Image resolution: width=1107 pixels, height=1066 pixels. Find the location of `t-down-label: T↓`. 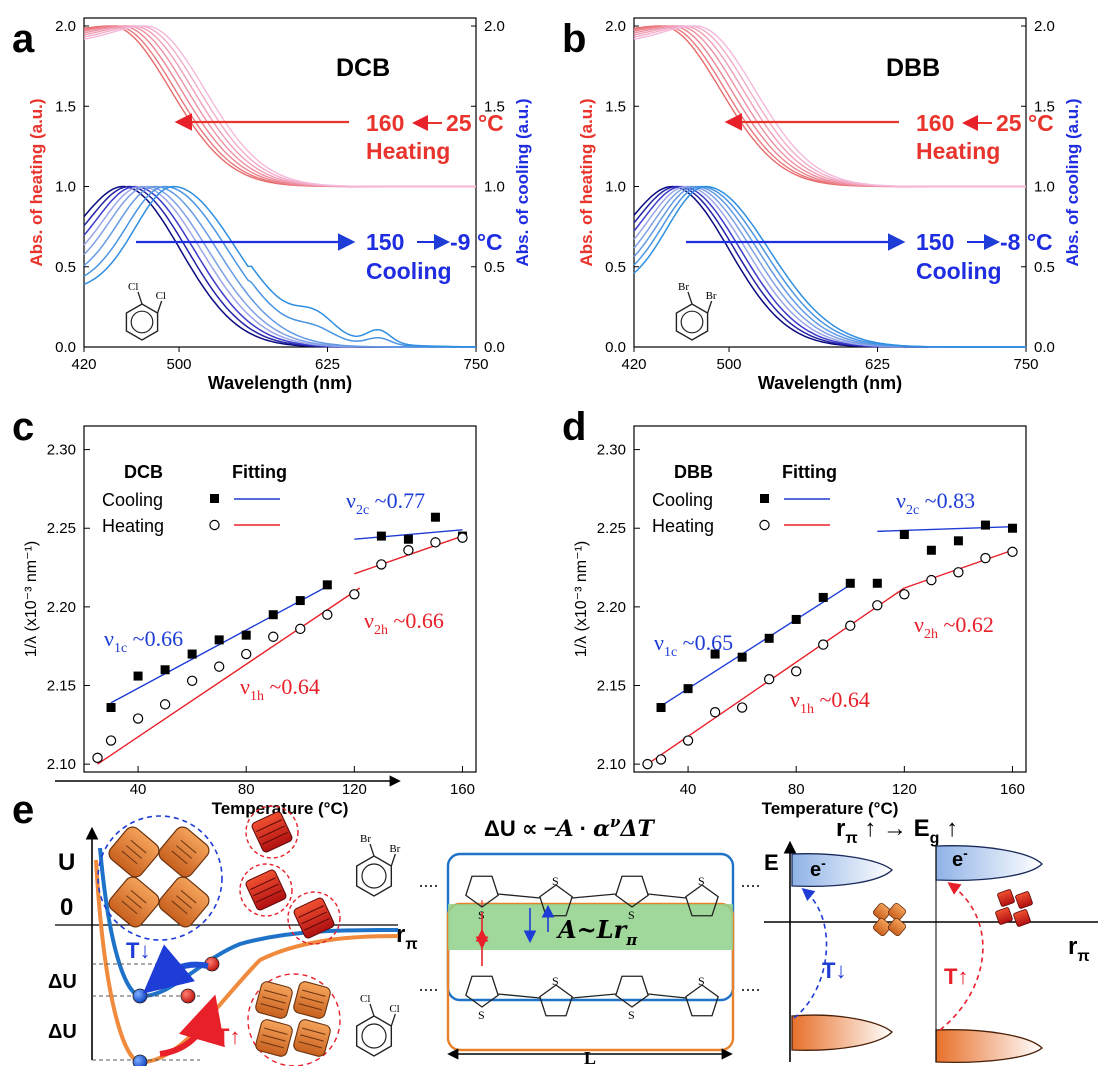

t-down-label: T↓ is located at coordinates (138, 950).